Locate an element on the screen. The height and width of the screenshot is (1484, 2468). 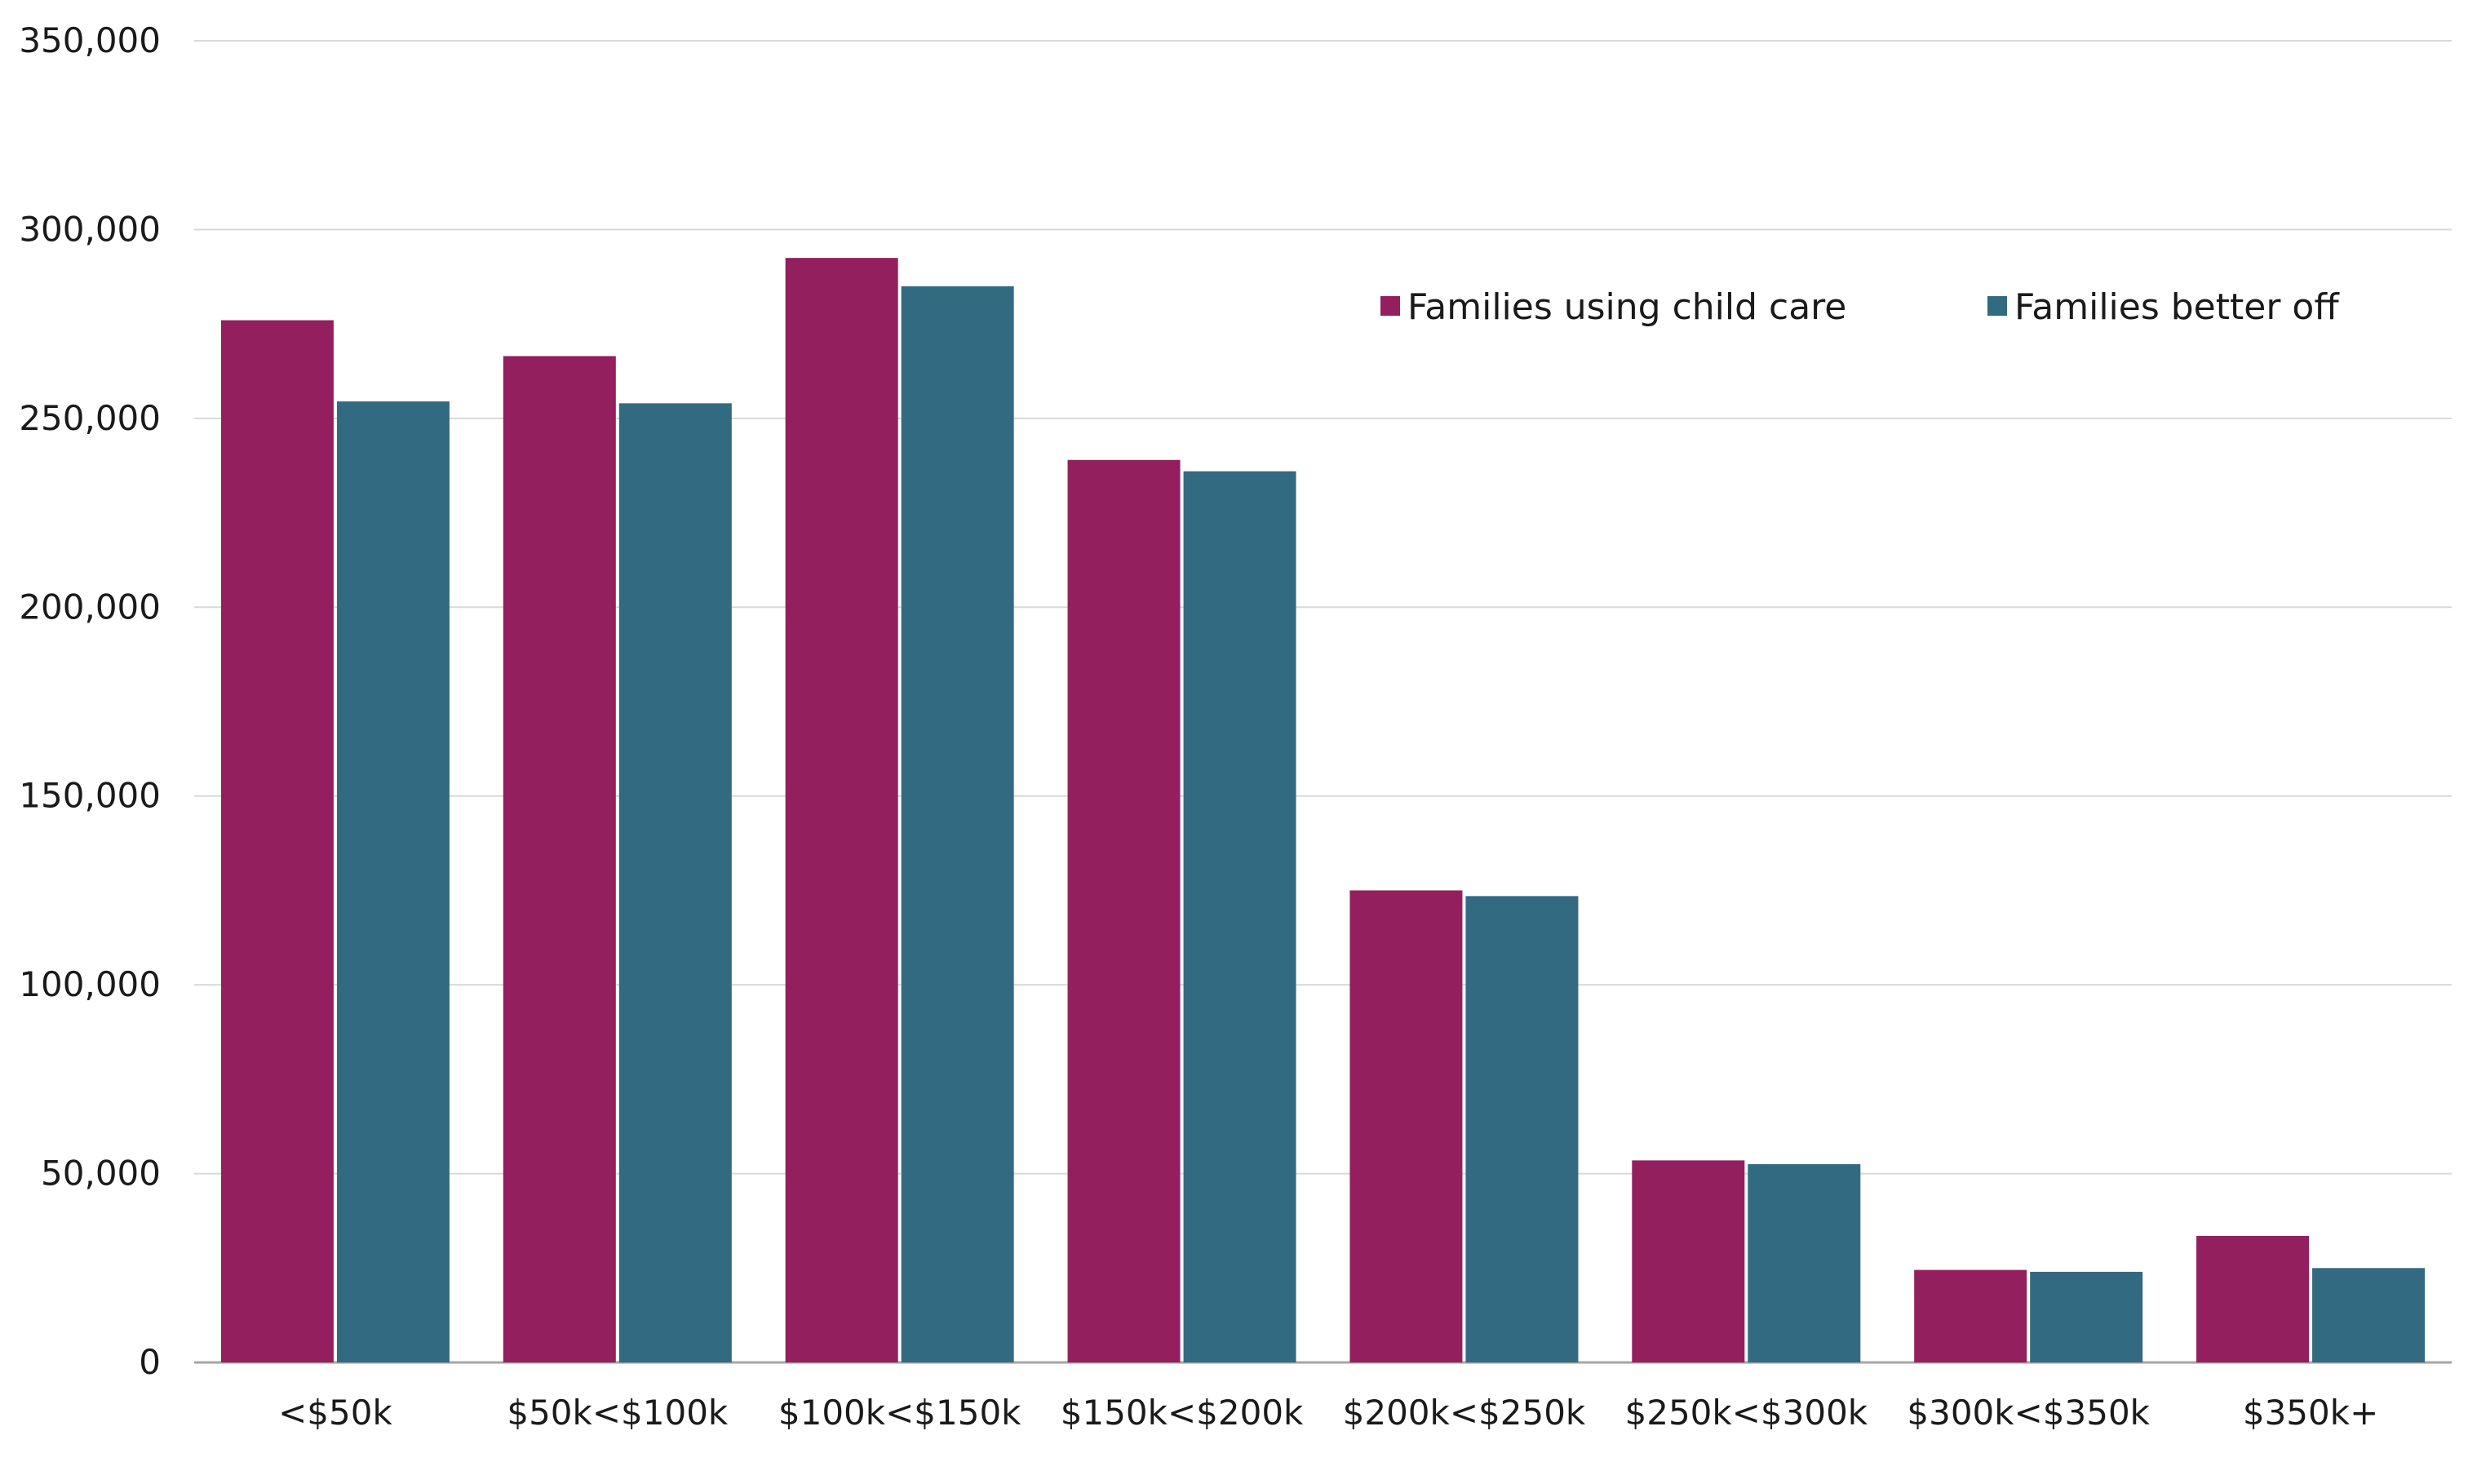
x-tick-label: $350k+ is located at coordinates (2310, 1413).